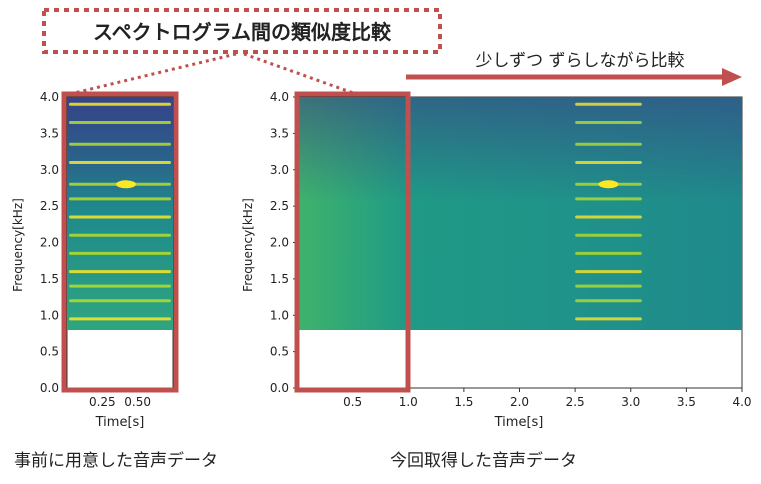 This screenshot has height=484, width=761. Describe the element at coordinates (547, 398) in the screenshot. I see `right-x-axis: 0.5 1.0 1.5 2.0 2.5 3.0 3.5 4.0` at that location.